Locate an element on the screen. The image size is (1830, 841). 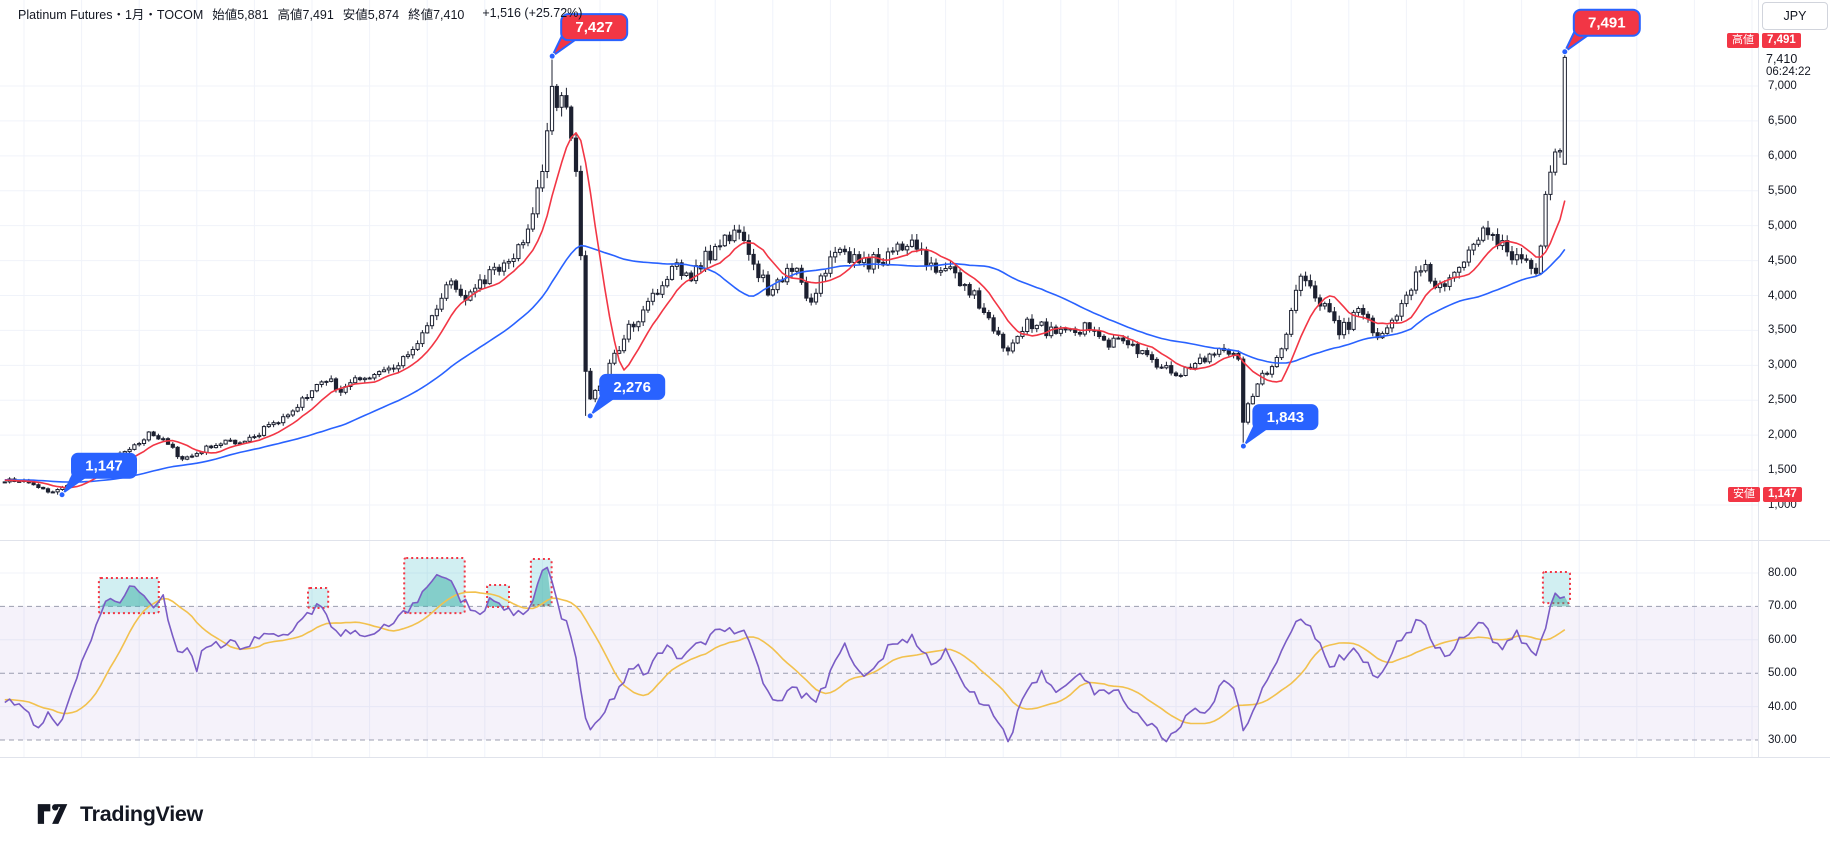
price-tick: 4,000 is located at coordinates (1782, 295).